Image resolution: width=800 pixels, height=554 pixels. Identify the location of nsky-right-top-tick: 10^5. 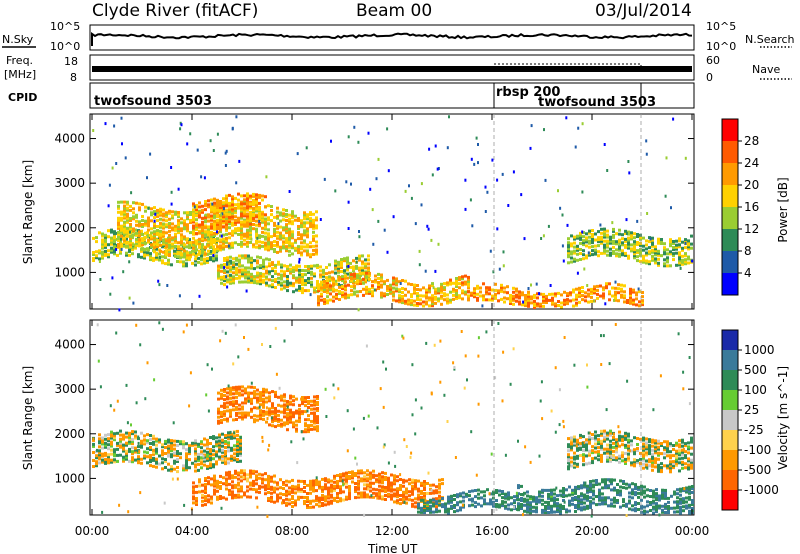
(721, 26).